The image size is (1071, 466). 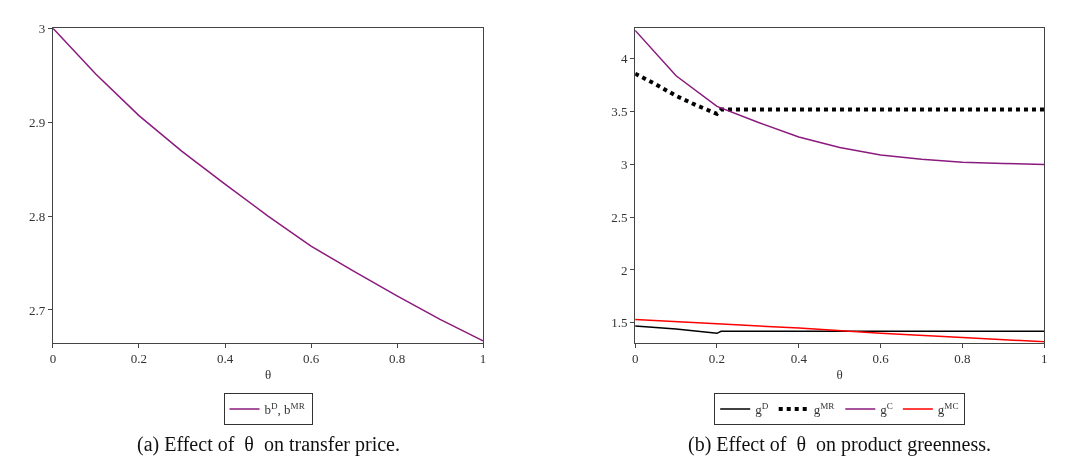 What do you see at coordinates (37, 122) in the screenshot?
I see `y-tick-label: 2.9` at bounding box center [37, 122].